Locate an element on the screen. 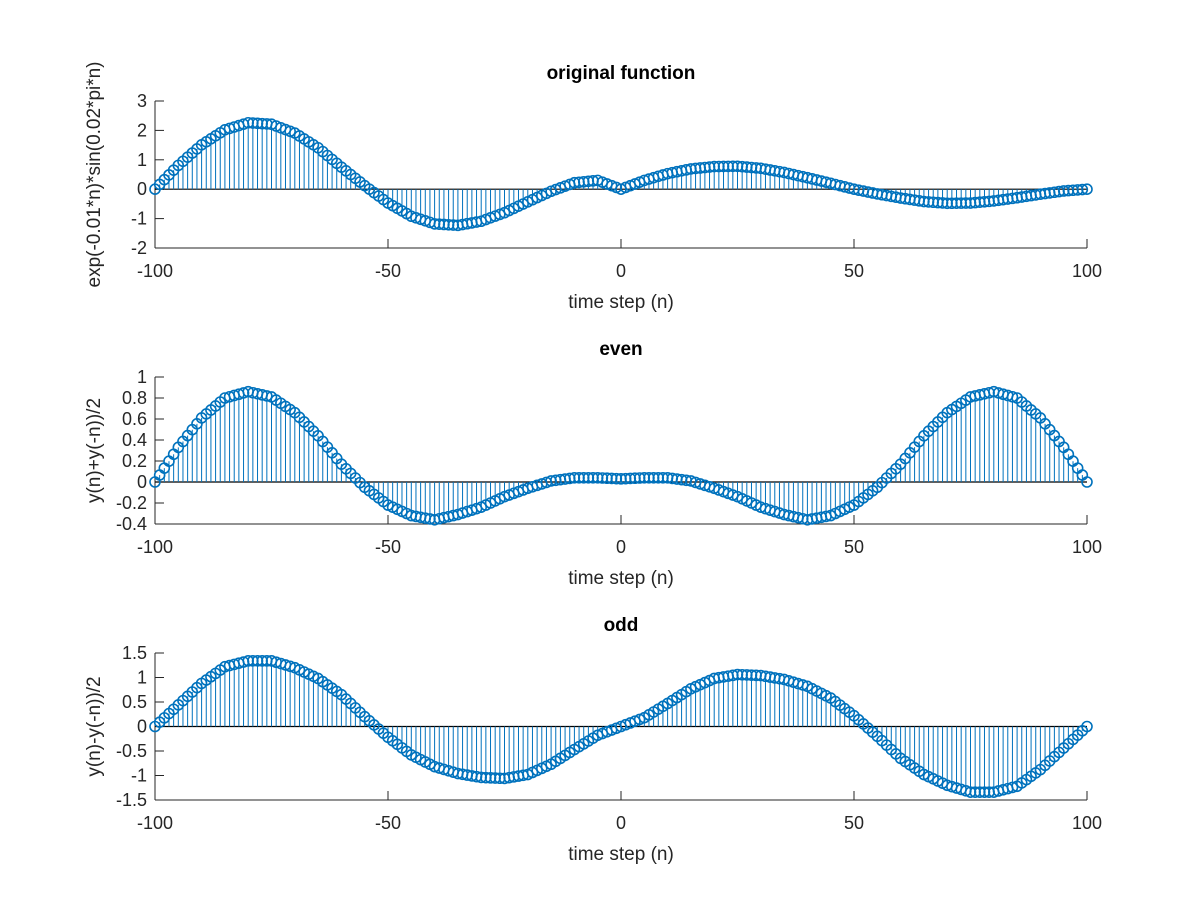  y-axis-label: y(n)+y(-n))/2 is located at coordinates (94, 450).